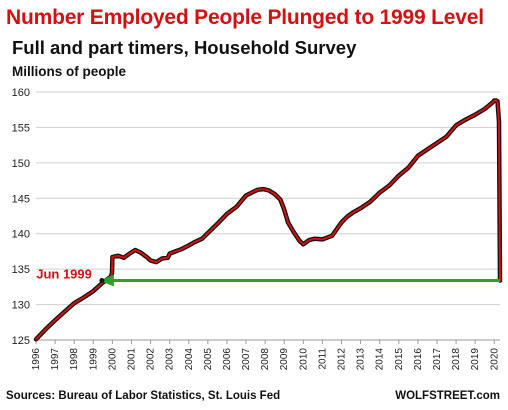  What do you see at coordinates (21, 93) in the screenshot?
I see `y-tick-label: 160` at bounding box center [21, 93].